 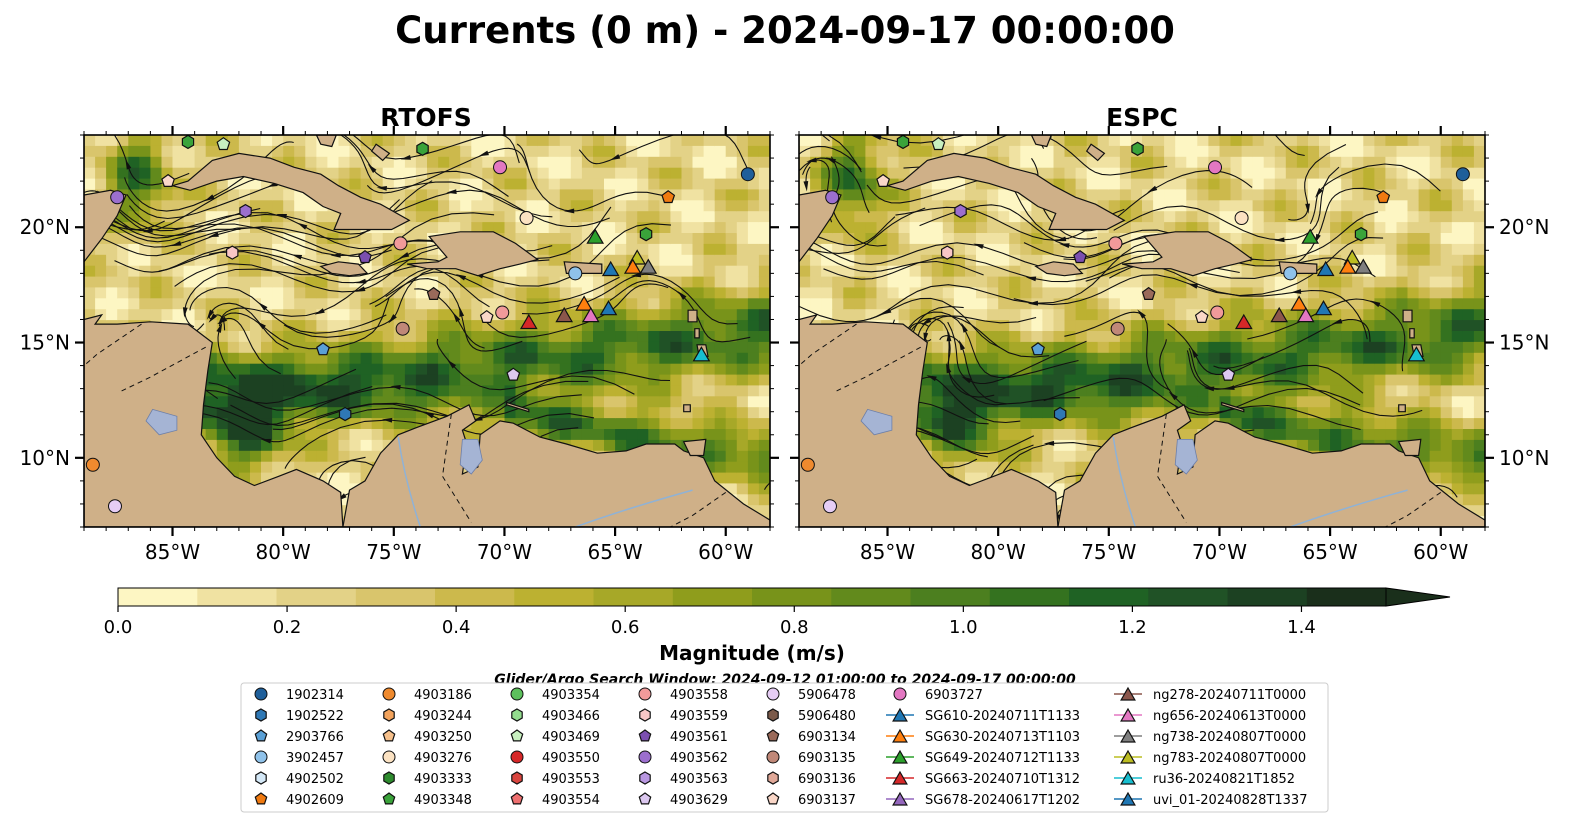 What do you see at coordinates (283, 552) in the screenshot?
I see `x-tick-label: 80°W` at bounding box center [283, 552].